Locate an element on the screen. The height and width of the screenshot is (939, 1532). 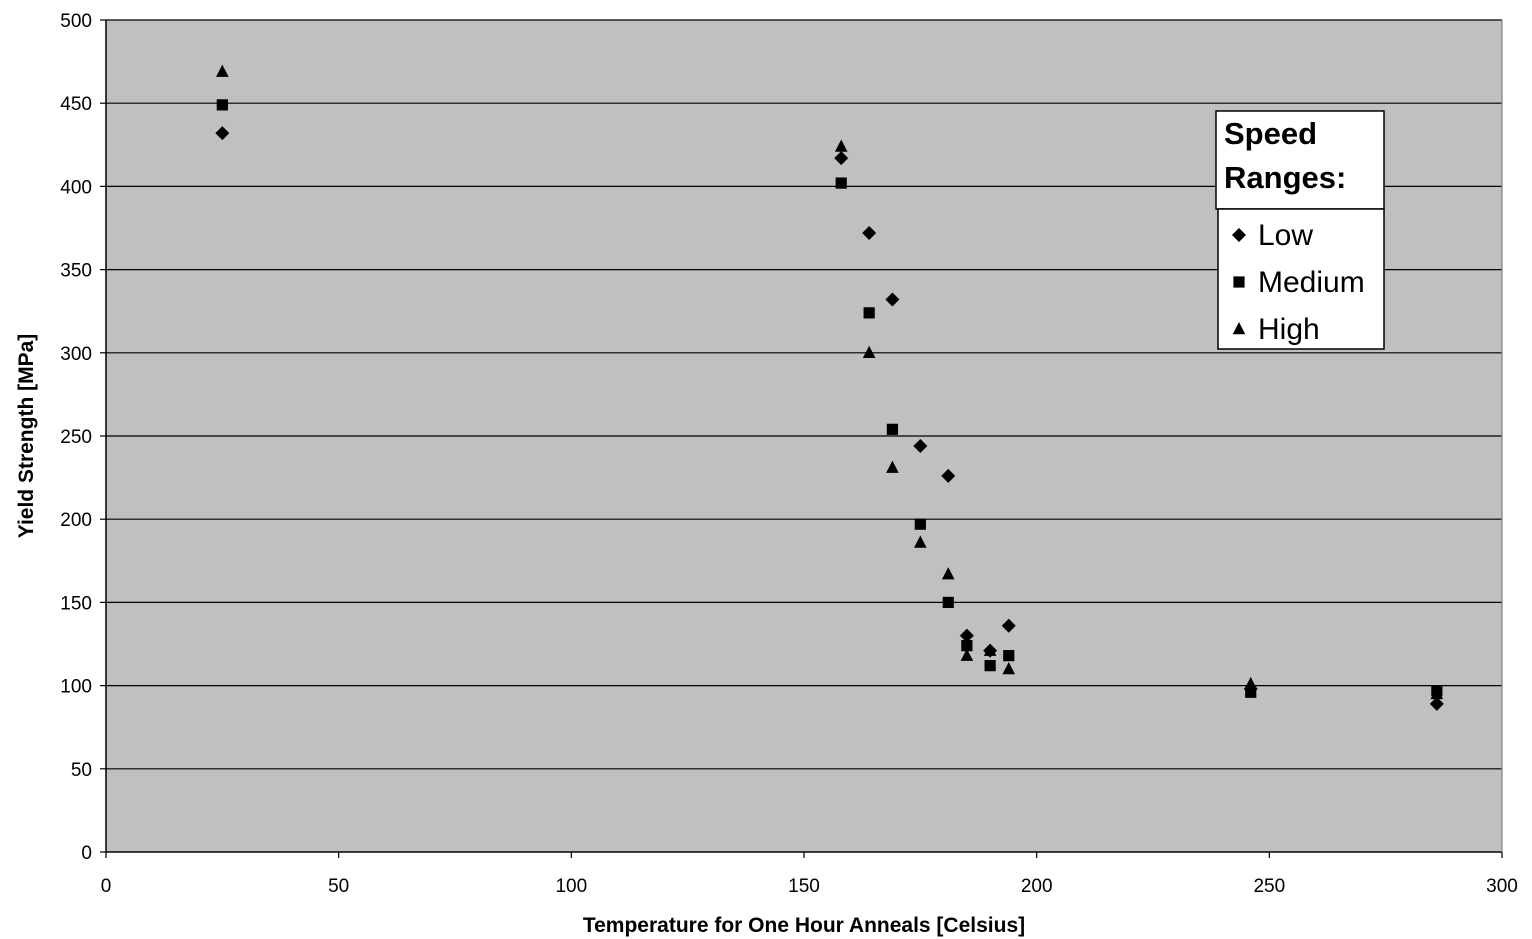
x-tick-label: 300 is located at coordinates (1502, 886).